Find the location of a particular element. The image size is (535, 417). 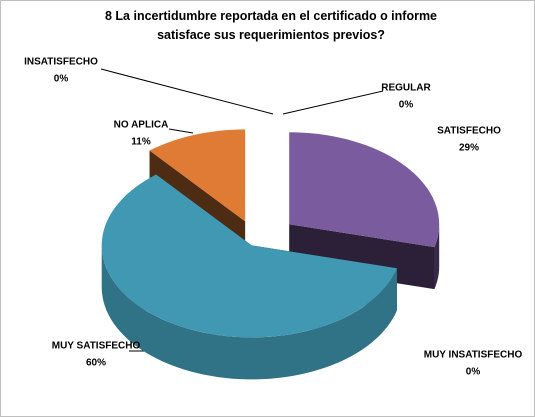

slice-wall is located at coordinates (362, 257).